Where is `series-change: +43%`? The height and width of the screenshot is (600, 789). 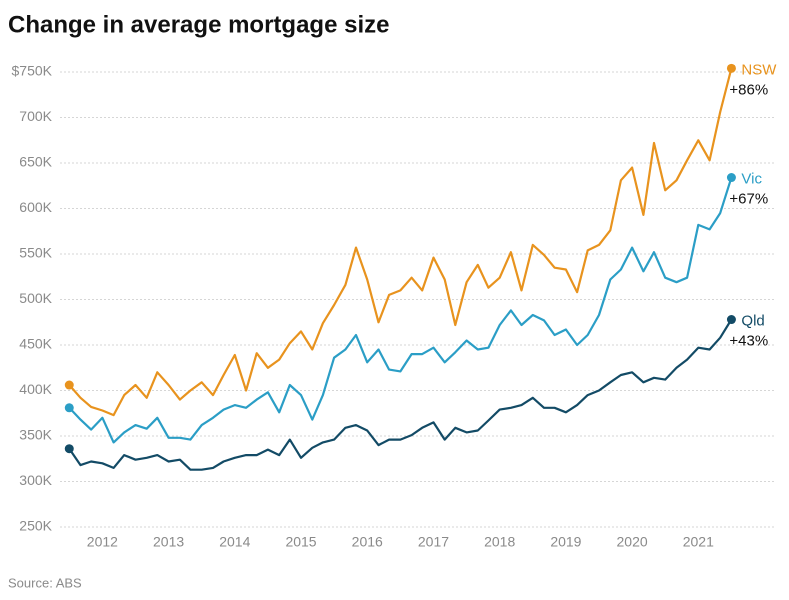
series-change: +43% is located at coordinates (748, 340).